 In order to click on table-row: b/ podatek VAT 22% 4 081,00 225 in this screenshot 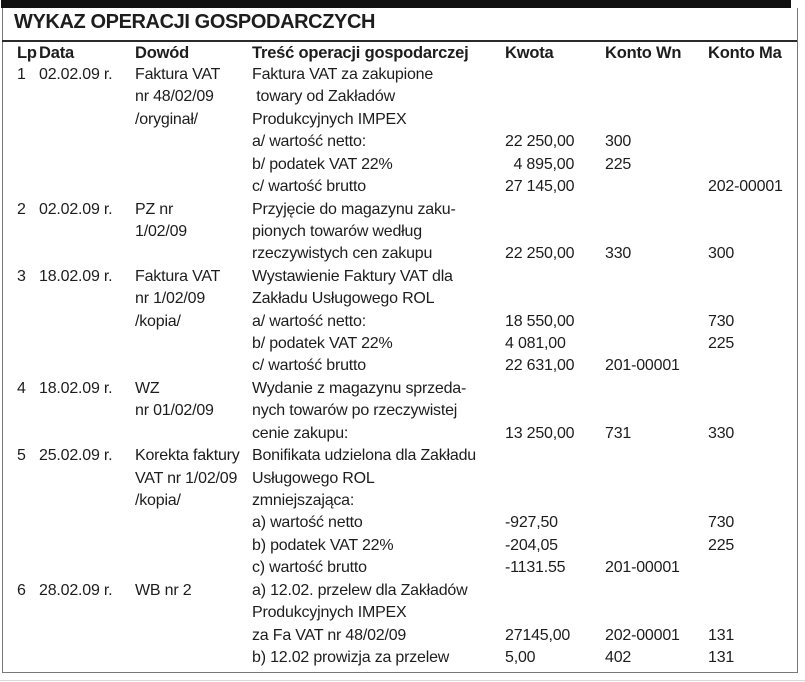, I will do `click(402, 346)`.